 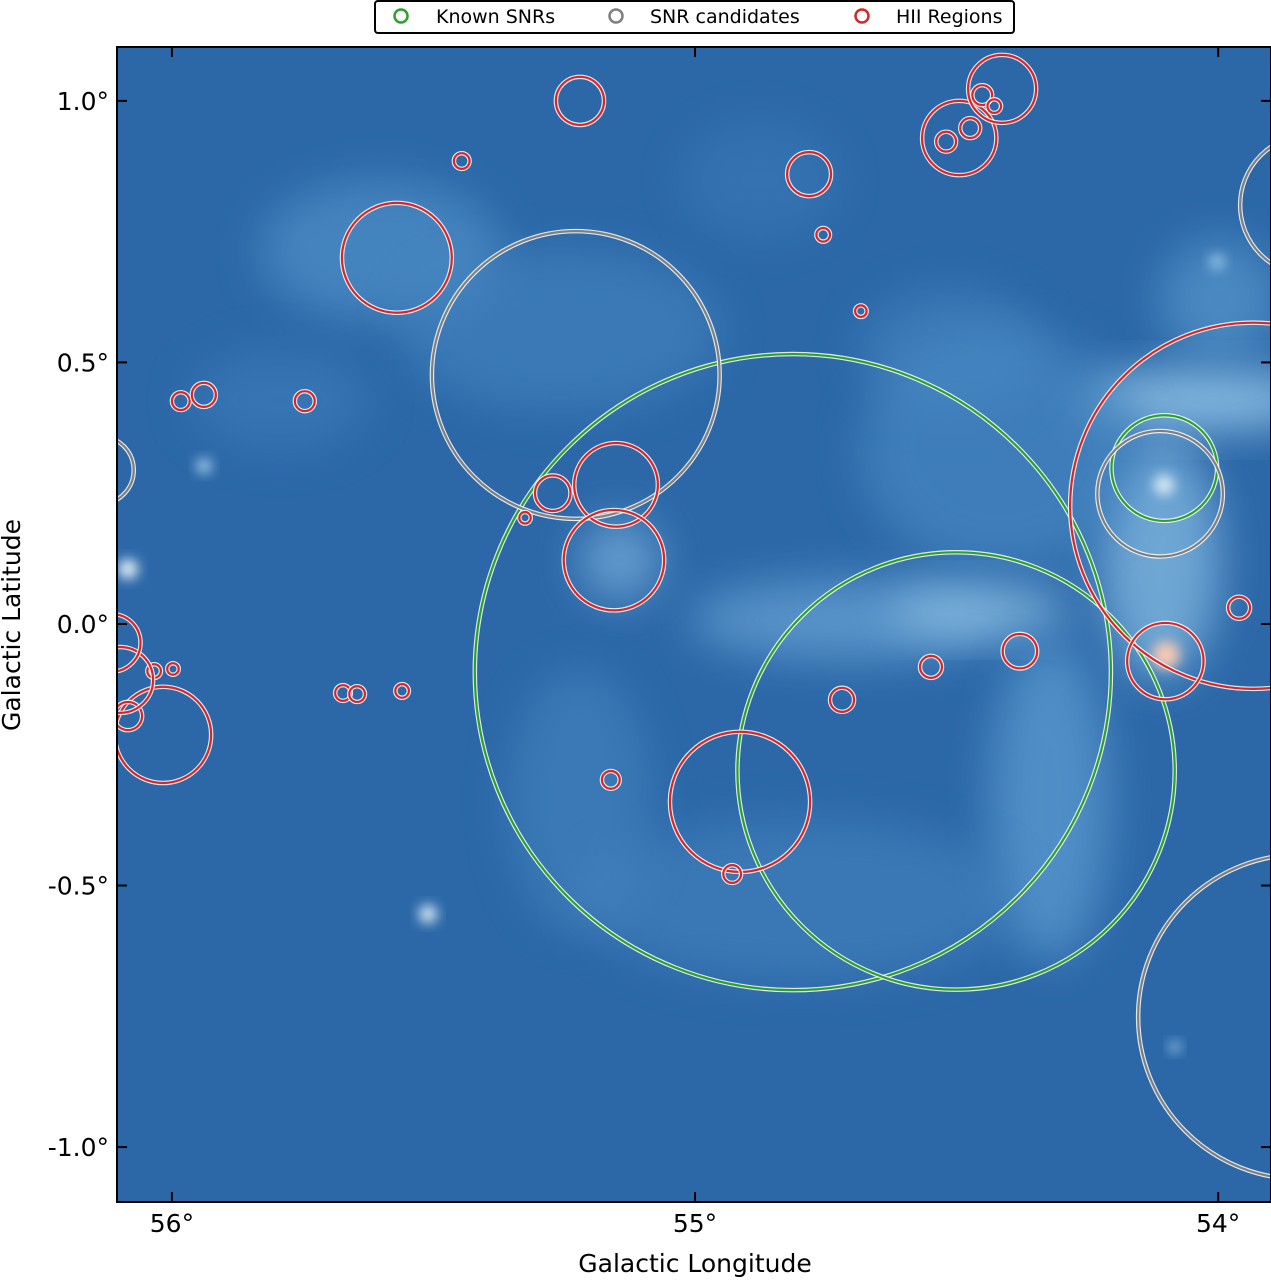 I want to click on x-tick-label: 54°, so click(x=1218, y=1223).